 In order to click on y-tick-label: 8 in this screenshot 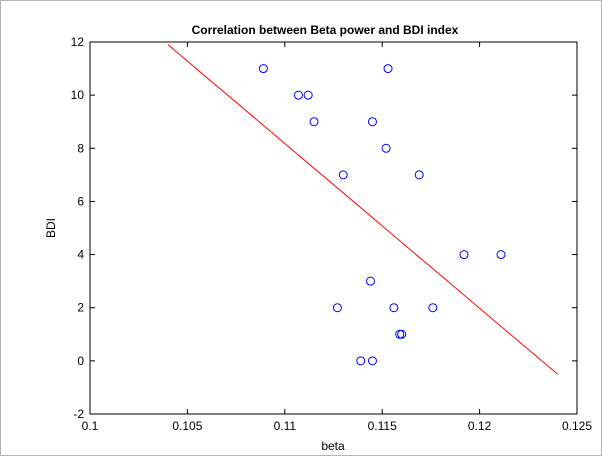, I will do `click(80, 148)`.